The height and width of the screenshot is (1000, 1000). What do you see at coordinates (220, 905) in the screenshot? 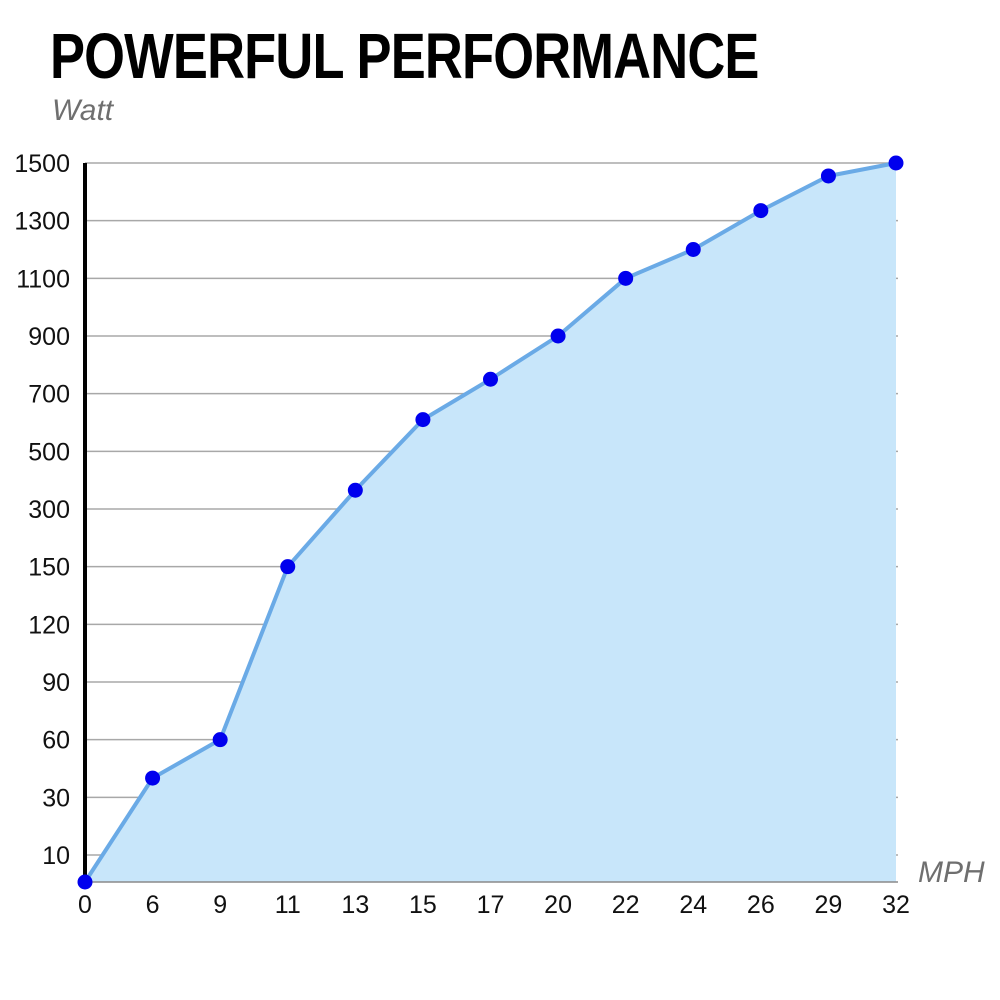
I see `x-tick-label: 9` at bounding box center [220, 905].